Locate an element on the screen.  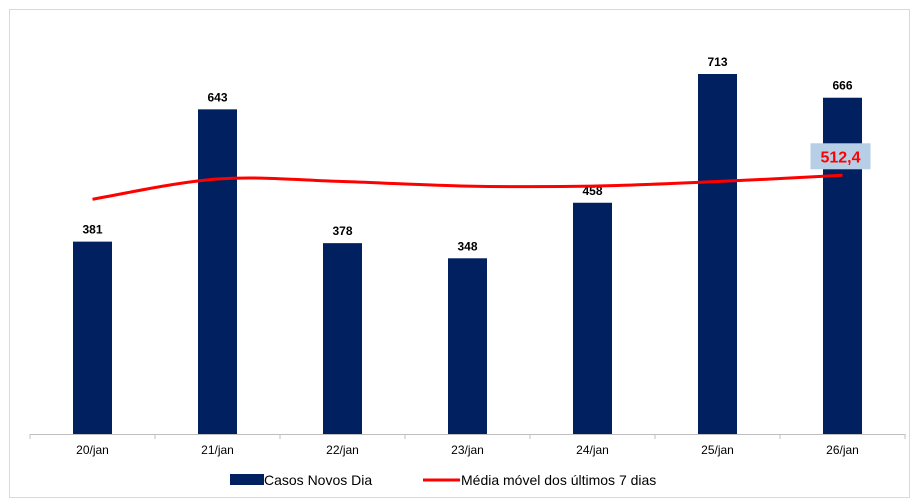
legend-label-bars: Casos Novos Dia is located at coordinates (318, 480).